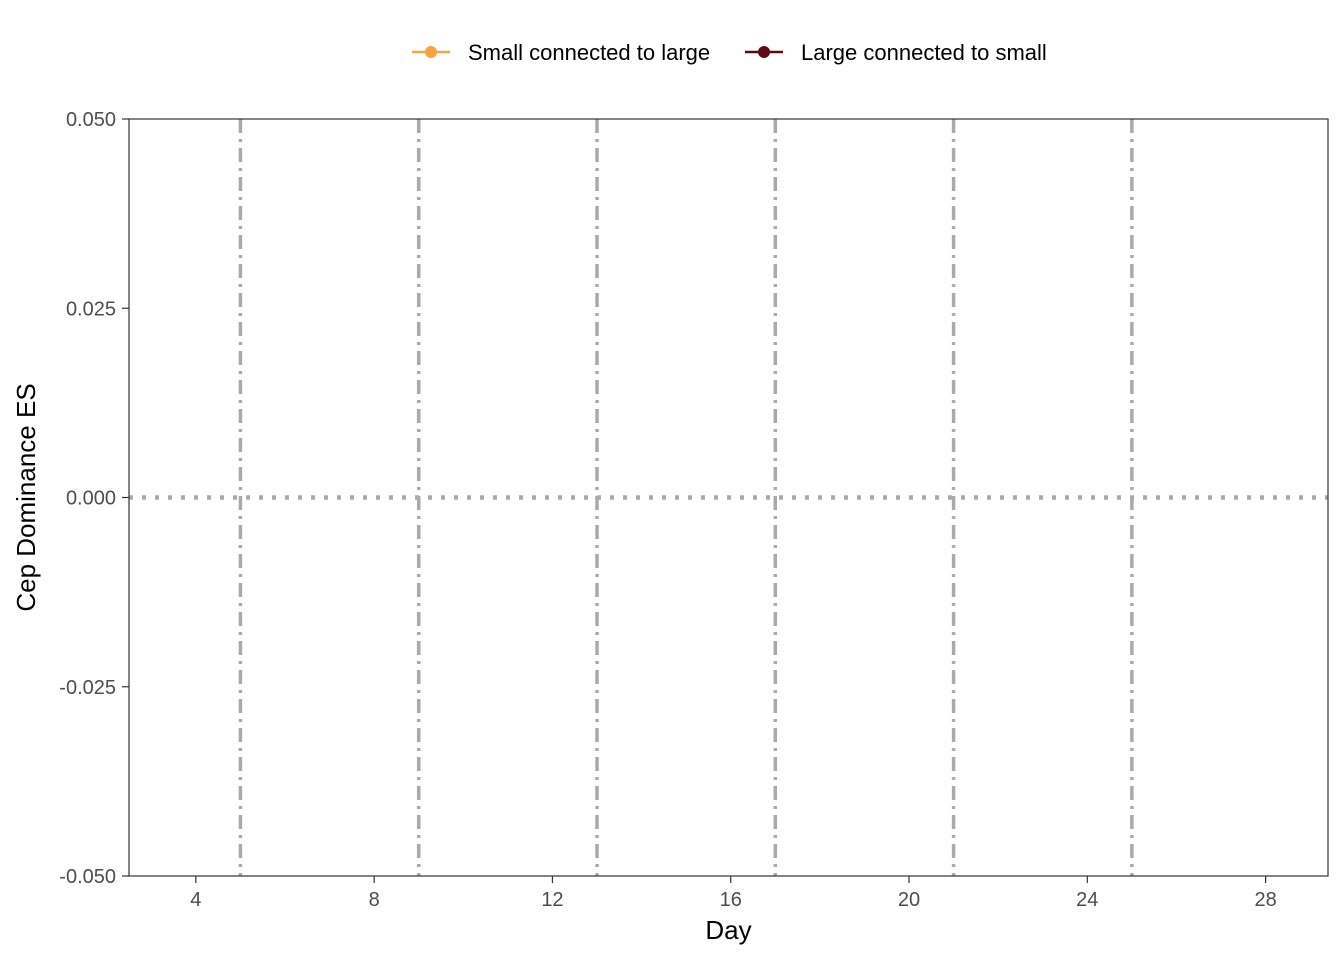  Describe the element at coordinates (924, 52) in the screenshot. I see `legend-label: Large connected to small` at that location.